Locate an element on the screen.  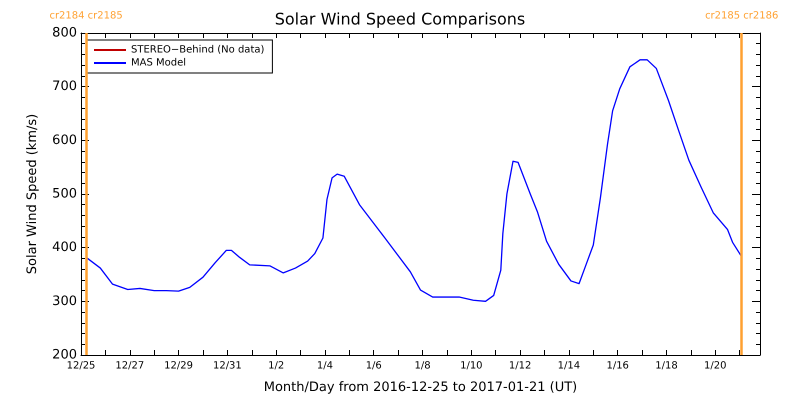
x-tick-label: 1/6 is located at coordinates (374, 366).